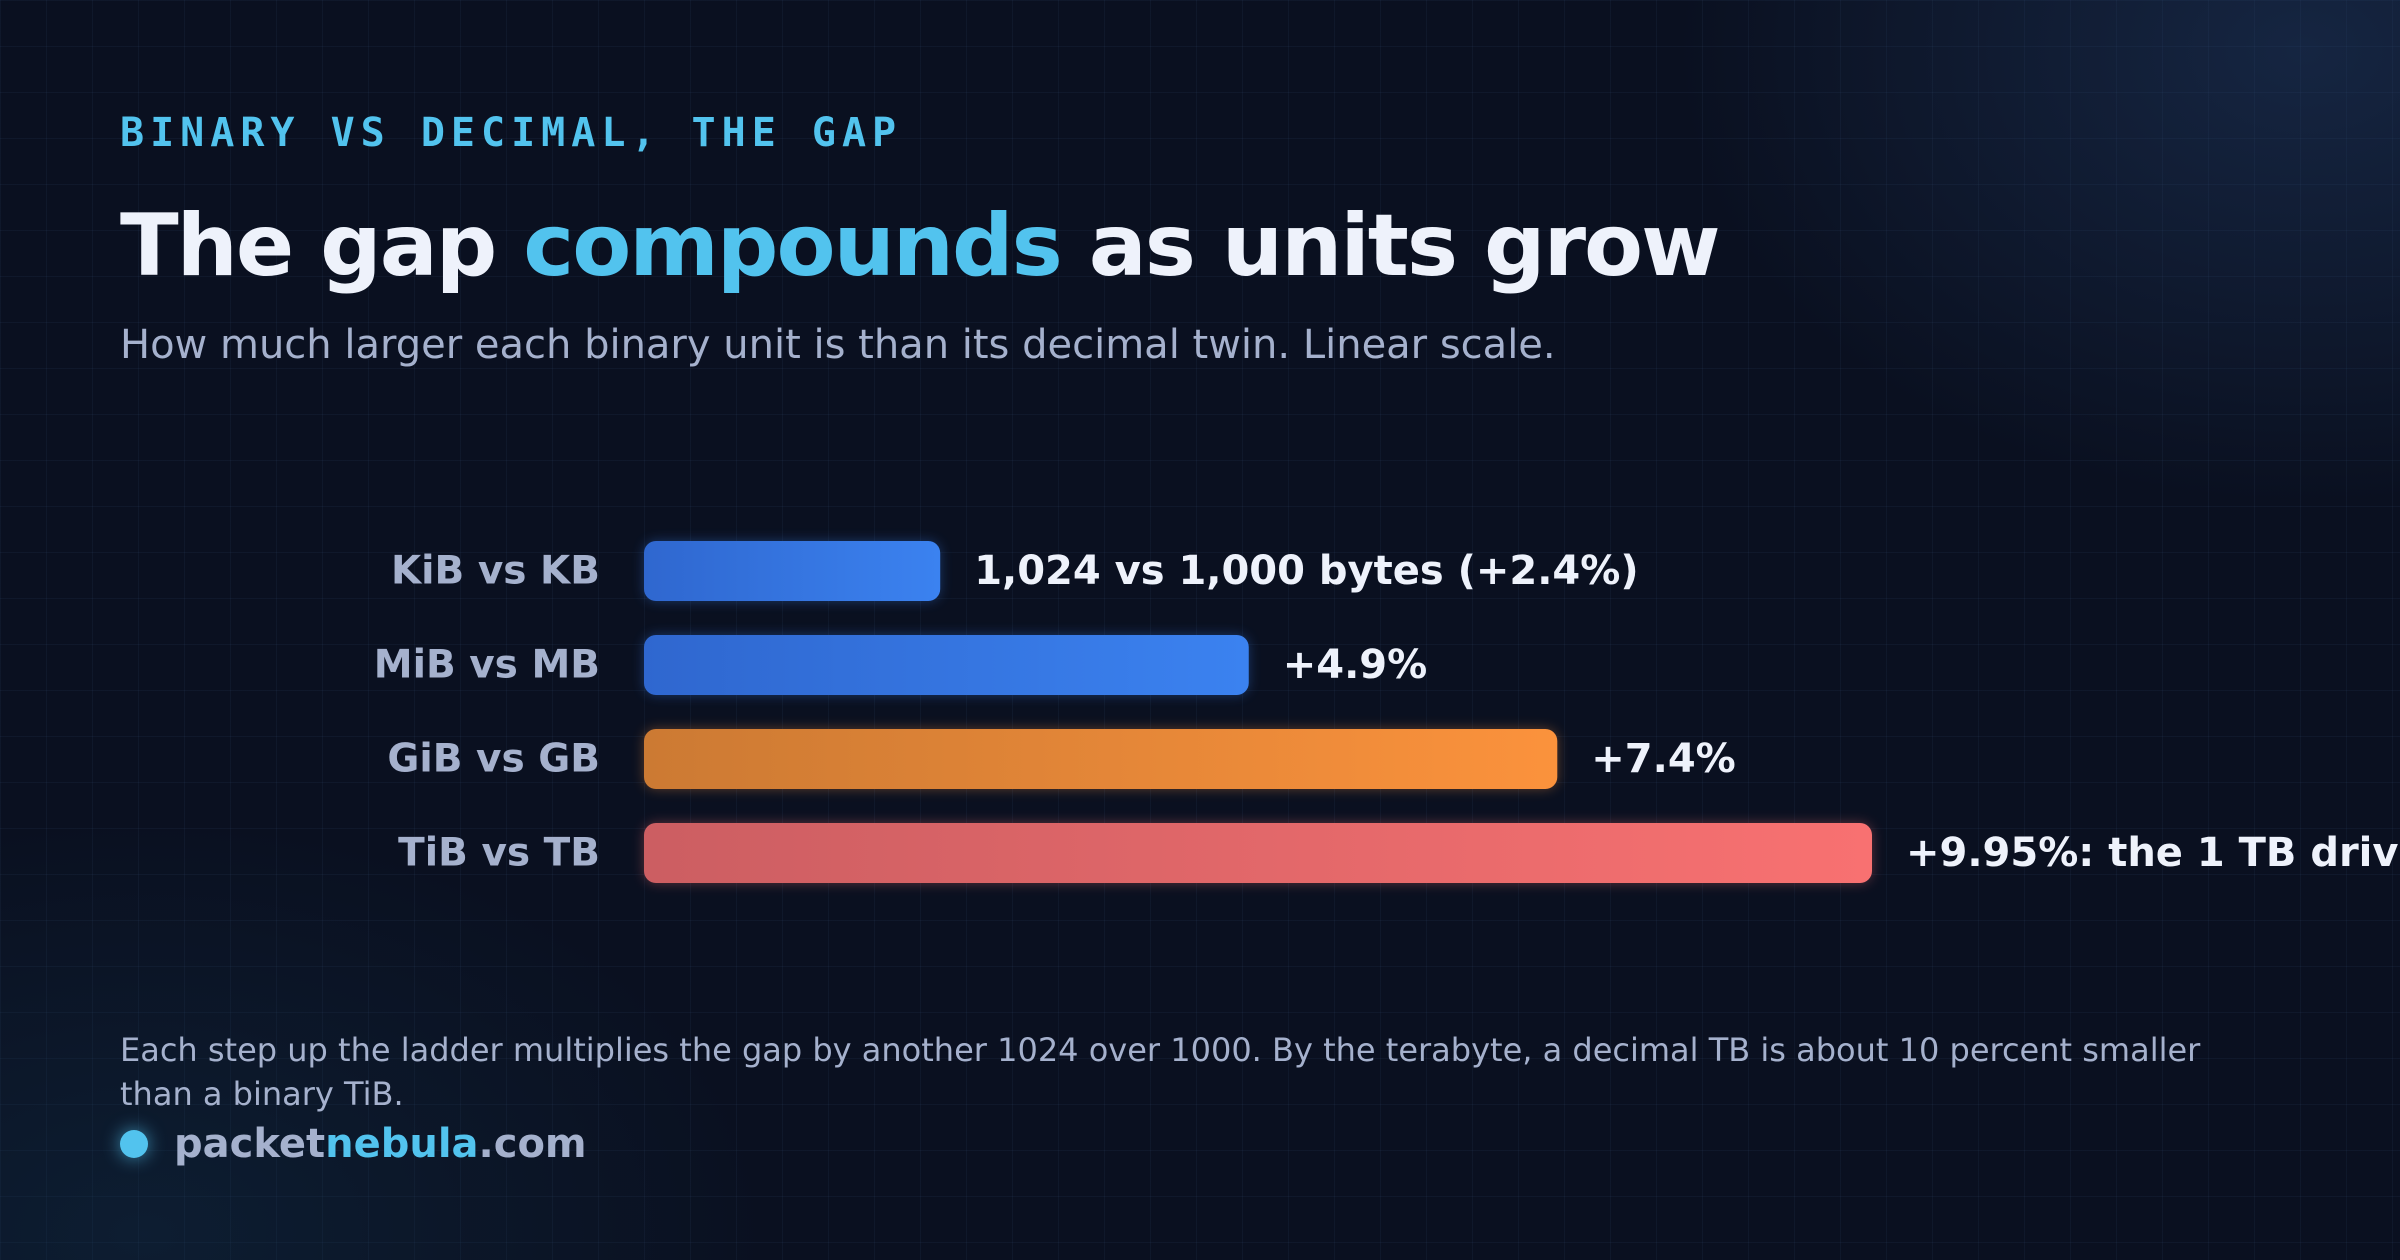  What do you see at coordinates (134, 1144) in the screenshot?
I see `brand-dot-icon` at bounding box center [134, 1144].